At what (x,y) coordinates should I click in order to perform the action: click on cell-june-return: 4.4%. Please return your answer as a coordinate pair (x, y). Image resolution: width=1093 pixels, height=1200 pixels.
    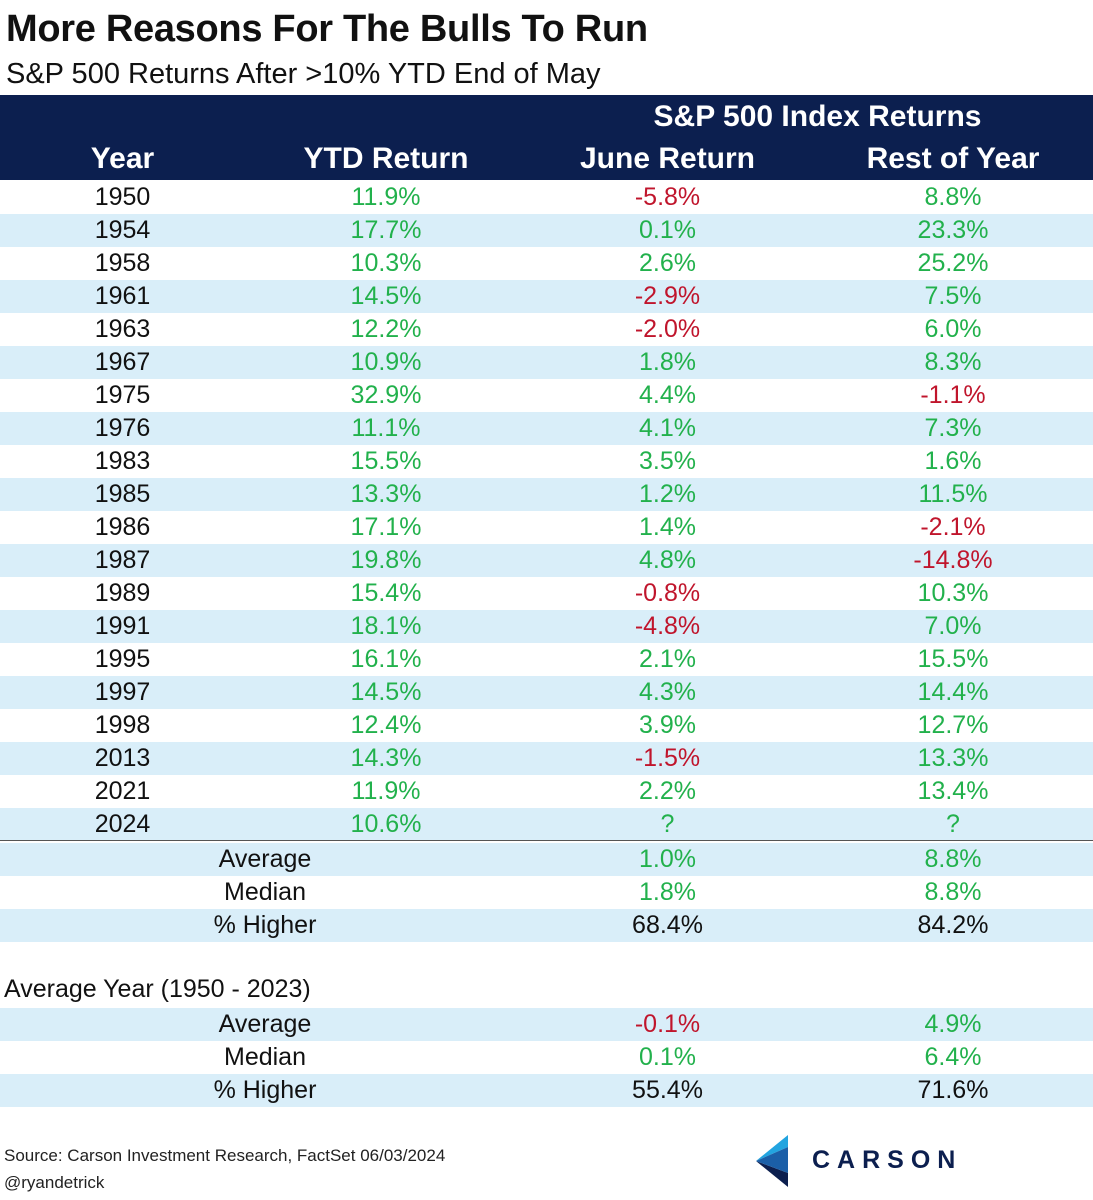
    Looking at the image, I should click on (667, 395).